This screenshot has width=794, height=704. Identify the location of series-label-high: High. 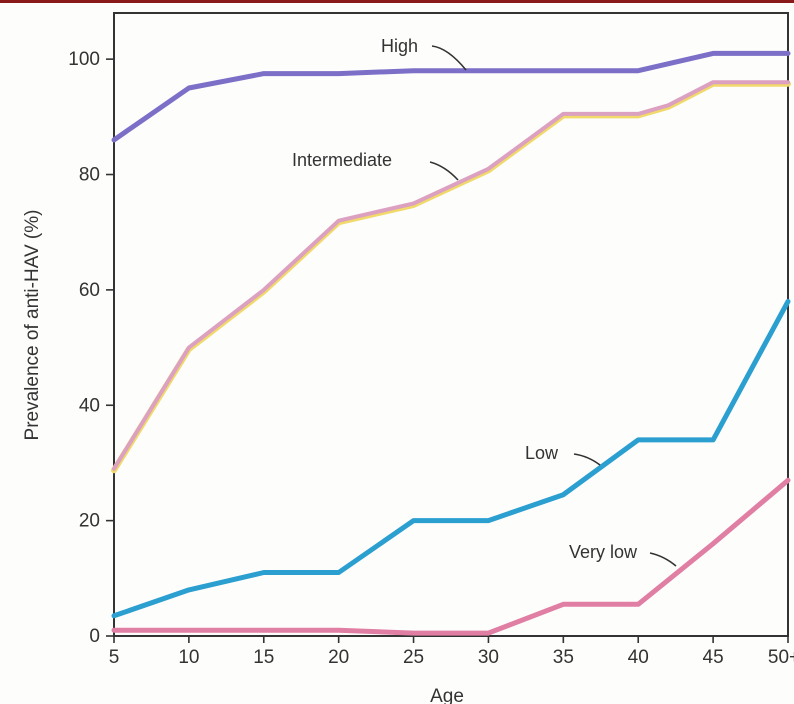
(399, 46).